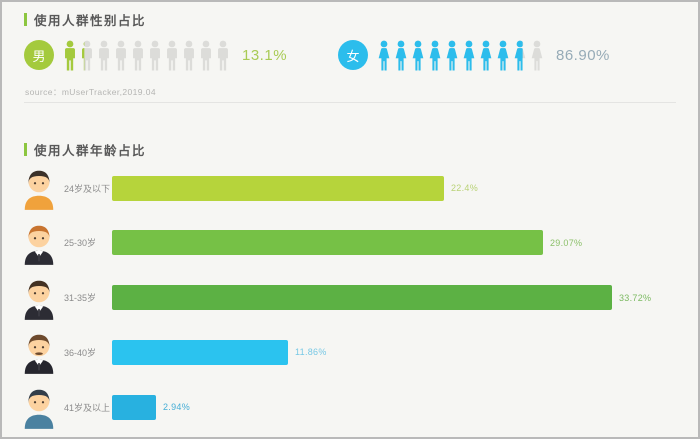  Describe the element at coordinates (87, 407) in the screenshot. I see `age-label: 41岁及以上` at that location.